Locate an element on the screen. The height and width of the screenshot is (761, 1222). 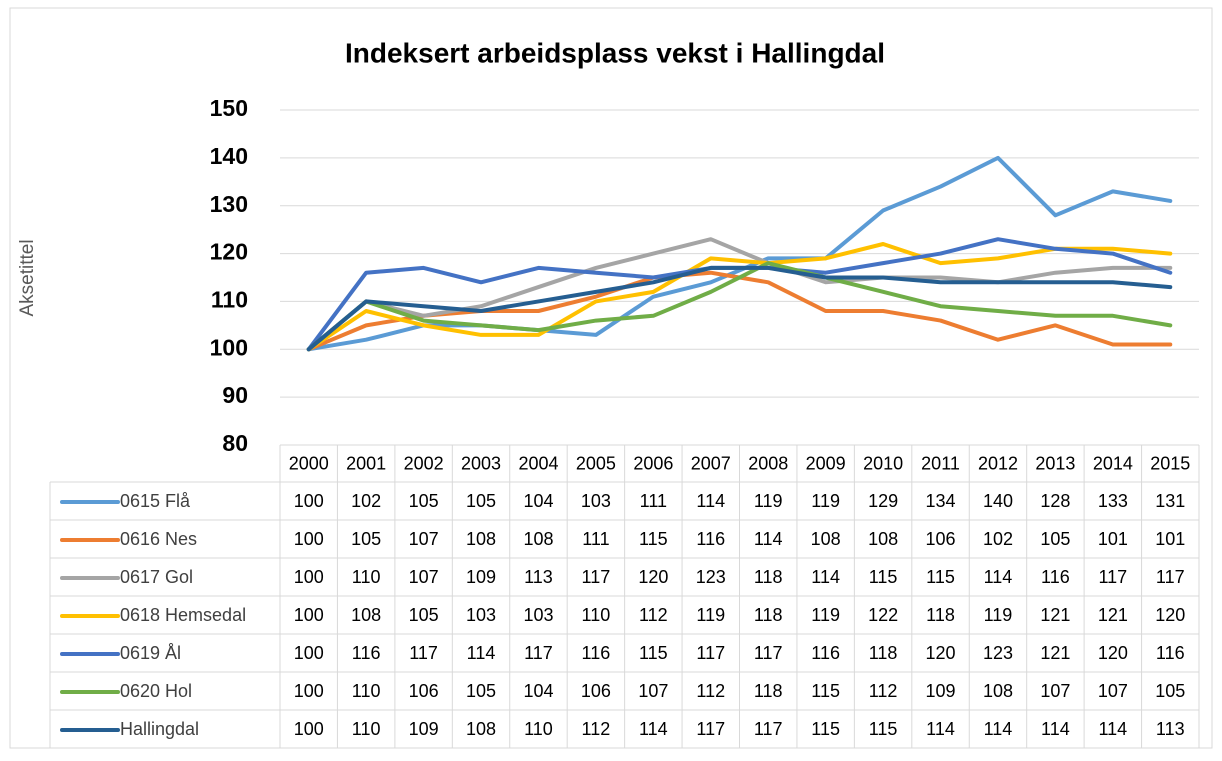
table-value: 134 is located at coordinates (941, 501).